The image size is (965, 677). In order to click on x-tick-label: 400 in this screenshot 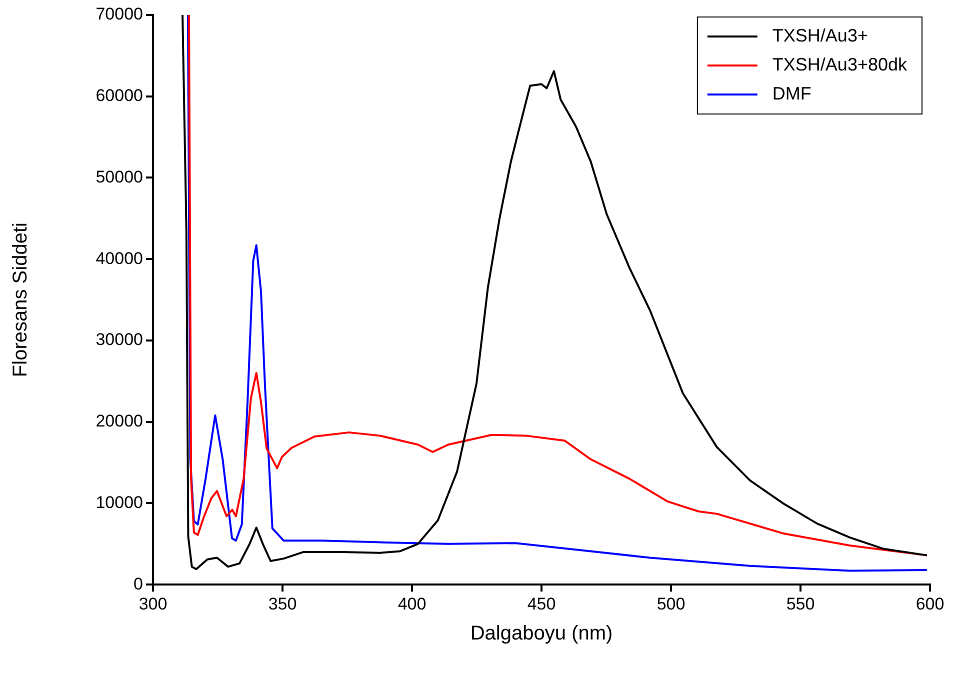, I will do `click(412, 604)`.